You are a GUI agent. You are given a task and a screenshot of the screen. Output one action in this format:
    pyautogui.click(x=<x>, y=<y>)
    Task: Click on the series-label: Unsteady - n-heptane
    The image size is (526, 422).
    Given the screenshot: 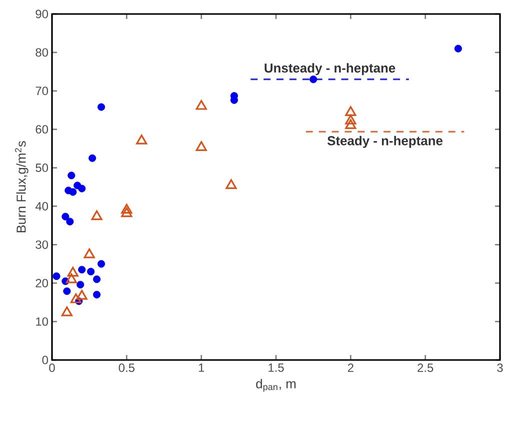 What is the action you would take?
    pyautogui.click(x=330, y=69)
    